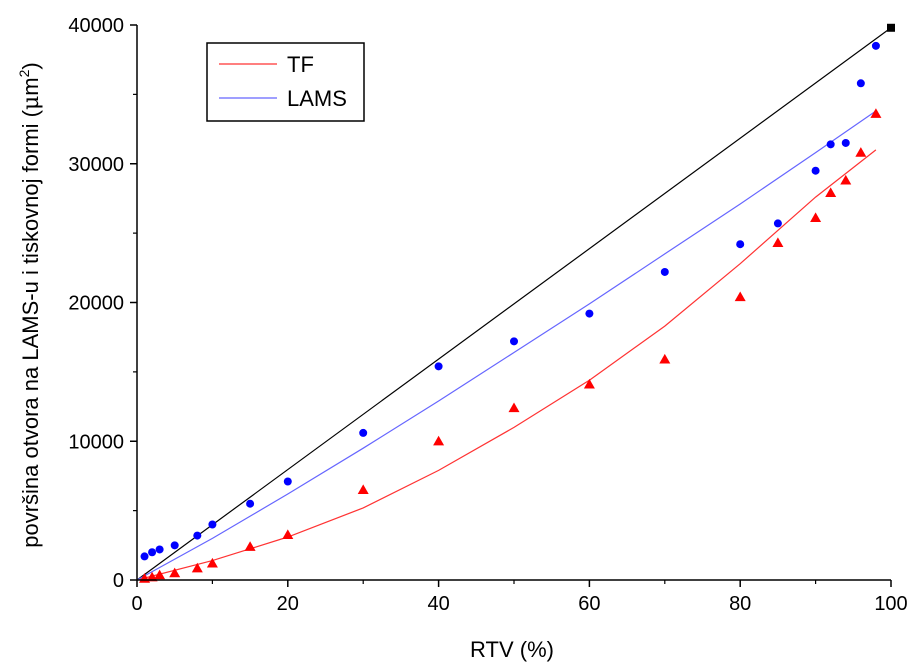 The height and width of the screenshot is (671, 913). What do you see at coordinates (288, 604) in the screenshot?
I see `x-tick-label: 20` at bounding box center [288, 604].